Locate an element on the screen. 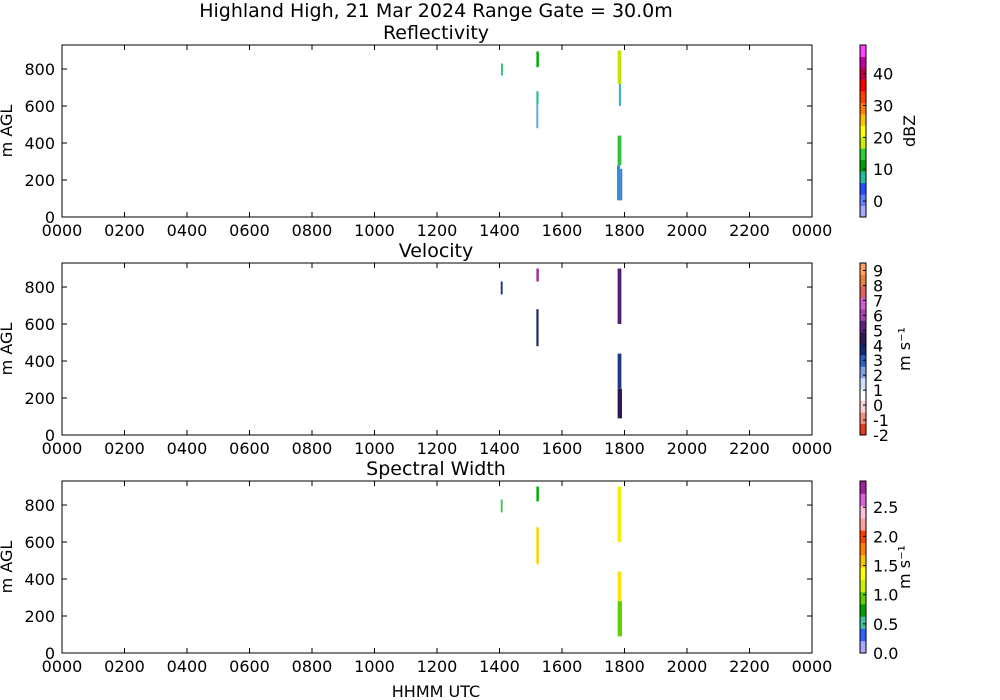 This screenshot has height=700, width=1000. colorbar-label: dBZ is located at coordinates (909, 131).